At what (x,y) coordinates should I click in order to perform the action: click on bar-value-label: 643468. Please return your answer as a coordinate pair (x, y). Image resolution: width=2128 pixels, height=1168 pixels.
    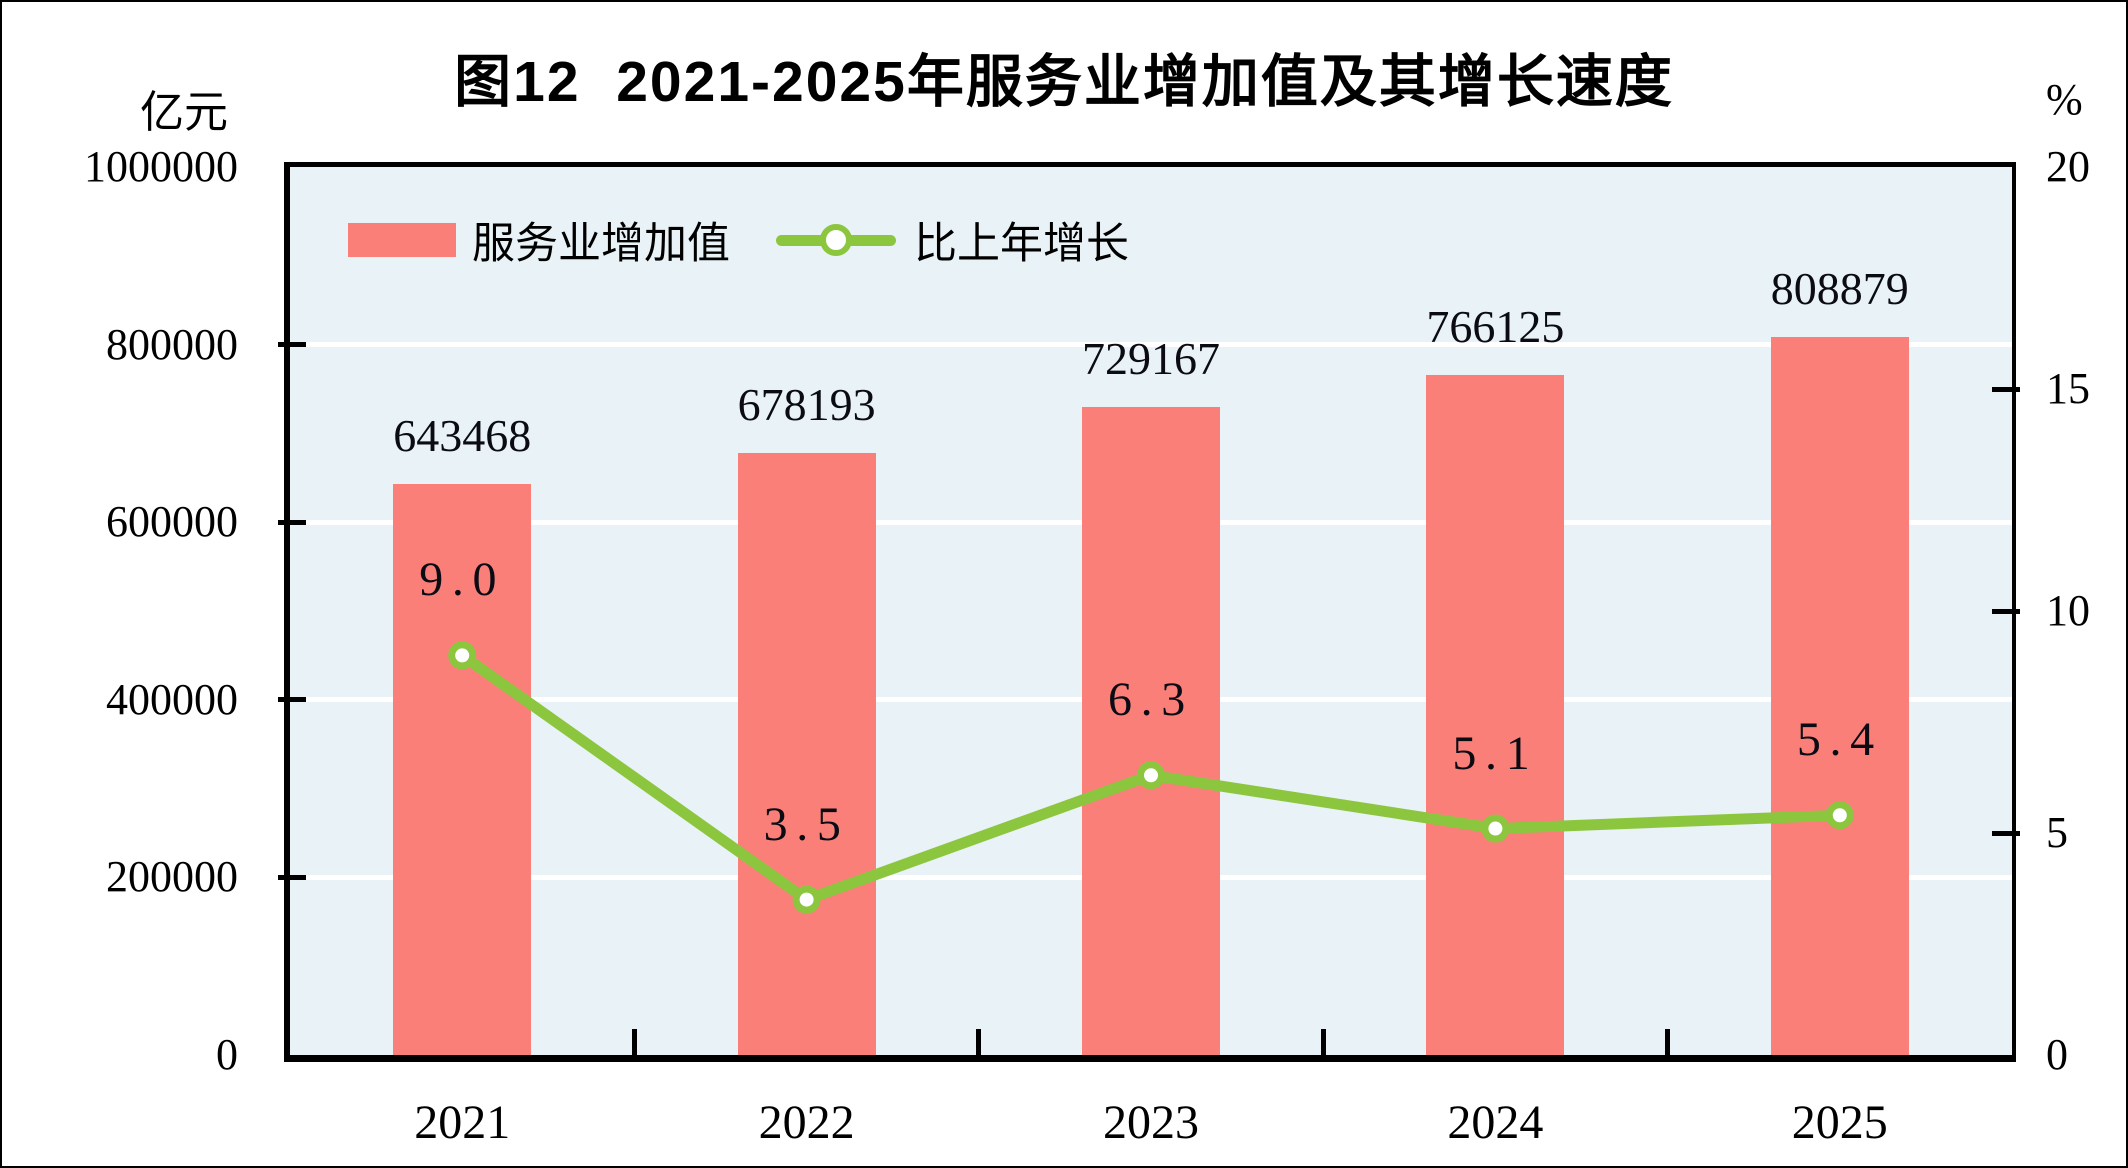
    Looking at the image, I should click on (462, 435).